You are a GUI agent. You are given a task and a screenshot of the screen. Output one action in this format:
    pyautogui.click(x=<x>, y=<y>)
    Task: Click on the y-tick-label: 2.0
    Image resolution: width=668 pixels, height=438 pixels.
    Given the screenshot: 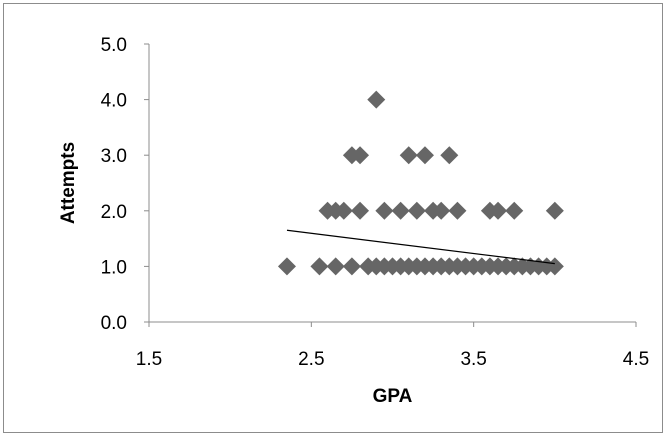 What is the action you would take?
    pyautogui.click(x=114, y=212)
    